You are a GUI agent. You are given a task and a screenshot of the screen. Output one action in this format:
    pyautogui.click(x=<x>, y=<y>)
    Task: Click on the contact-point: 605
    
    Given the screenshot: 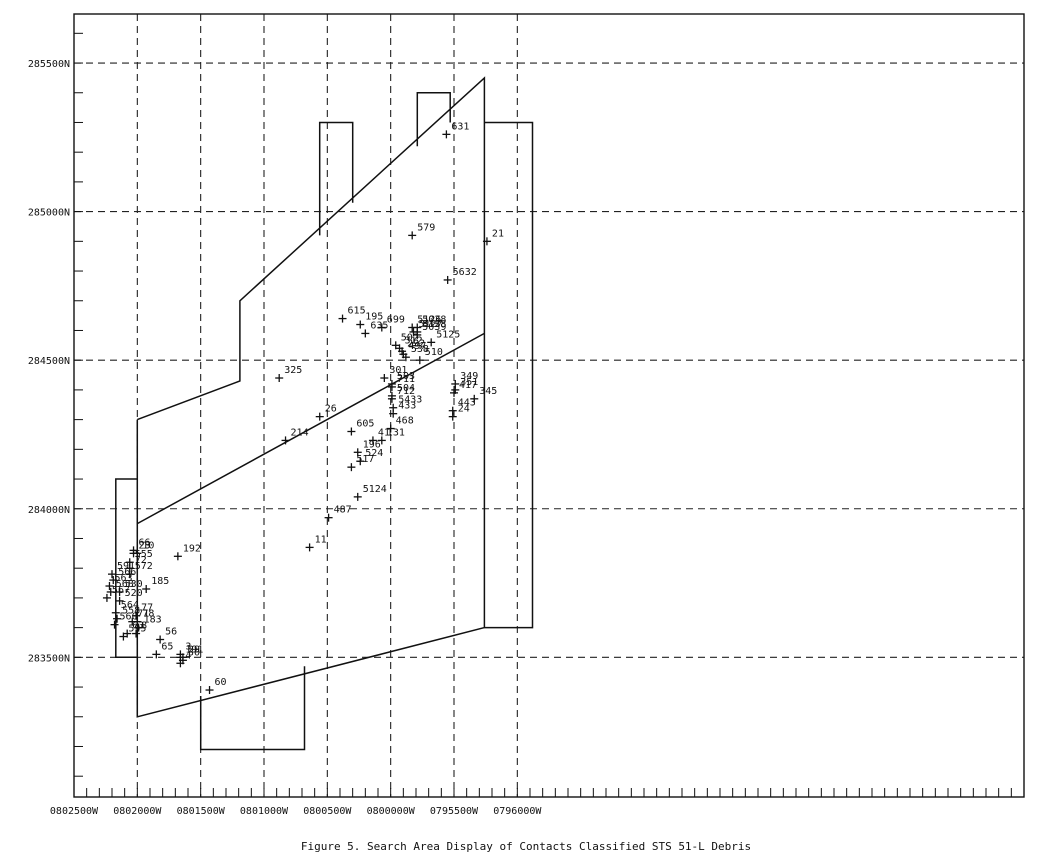 What is the action you would take?
    pyautogui.click(x=360, y=427)
    